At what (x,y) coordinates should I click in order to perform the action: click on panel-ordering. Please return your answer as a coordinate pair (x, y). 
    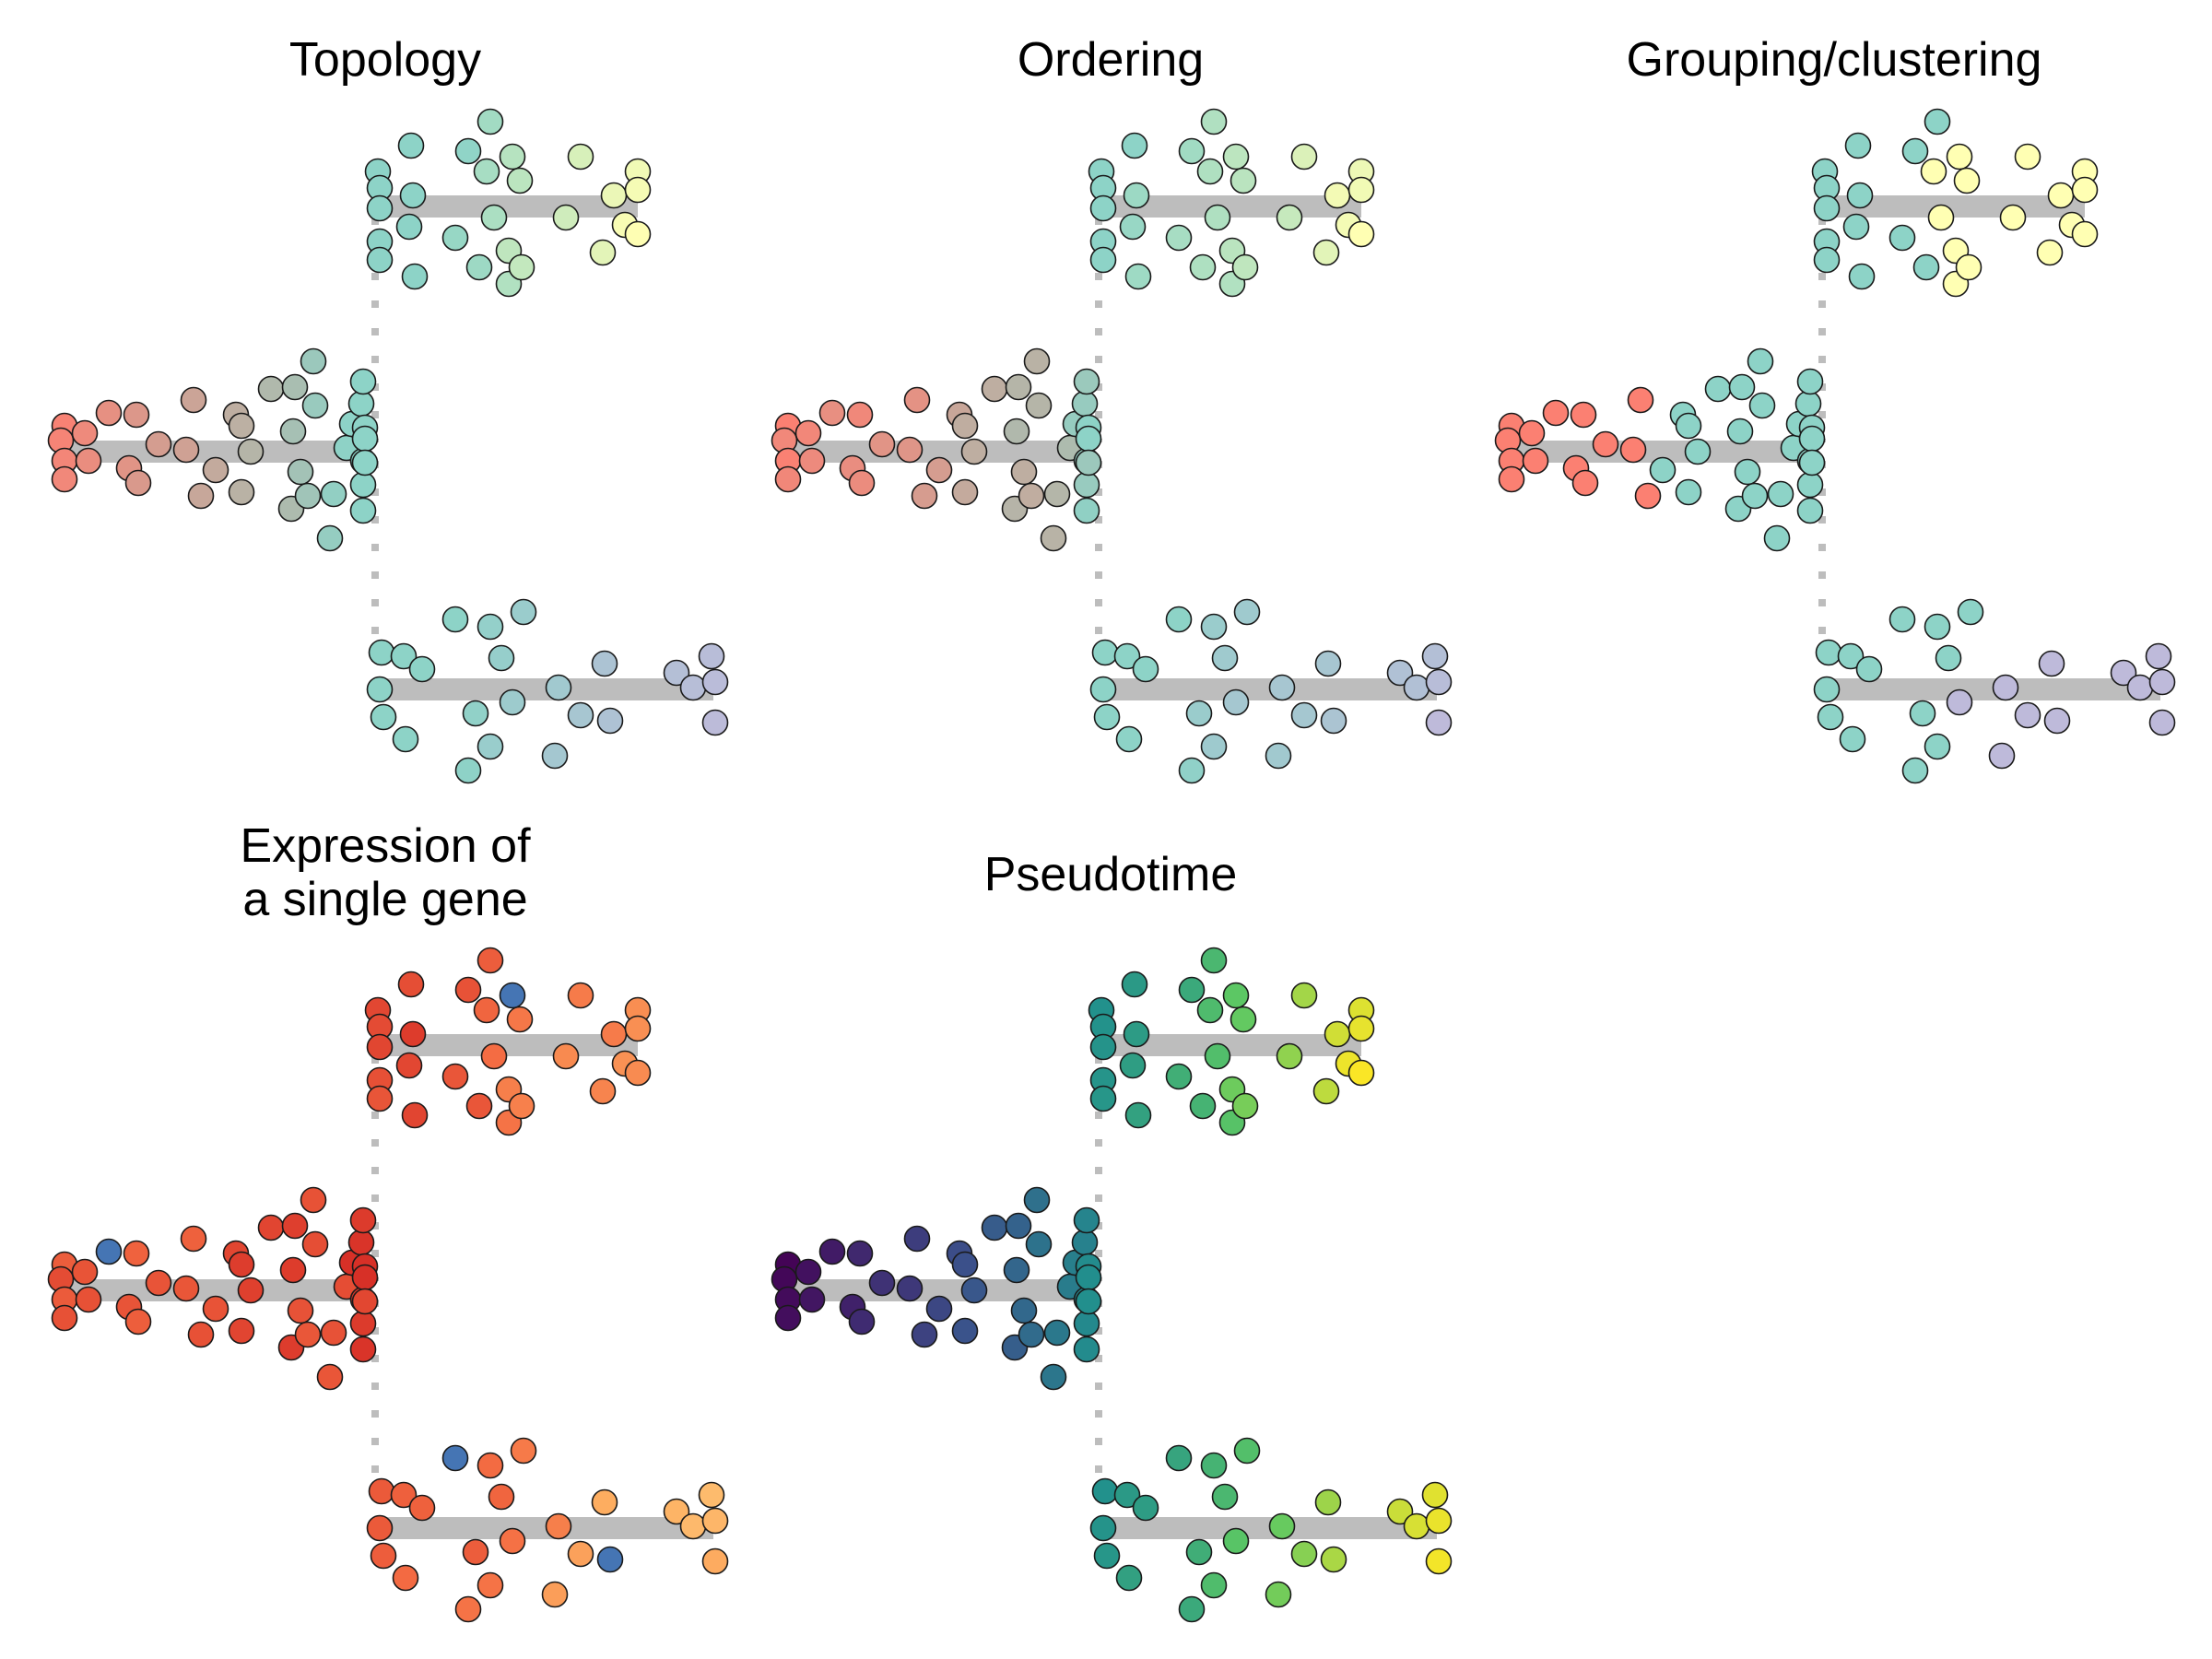
    Looking at the image, I should click on (1112, 446).